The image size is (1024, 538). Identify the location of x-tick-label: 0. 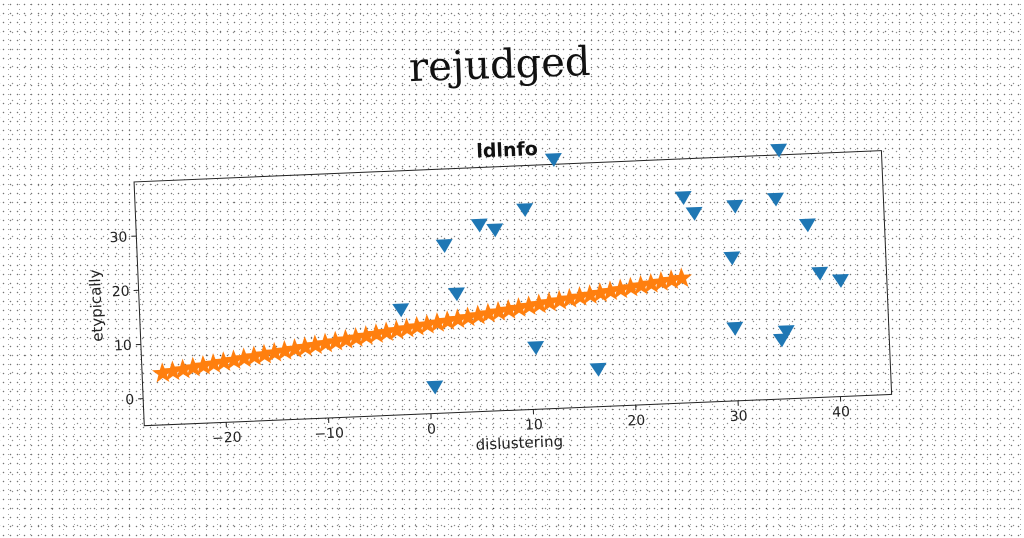
(432, 429).